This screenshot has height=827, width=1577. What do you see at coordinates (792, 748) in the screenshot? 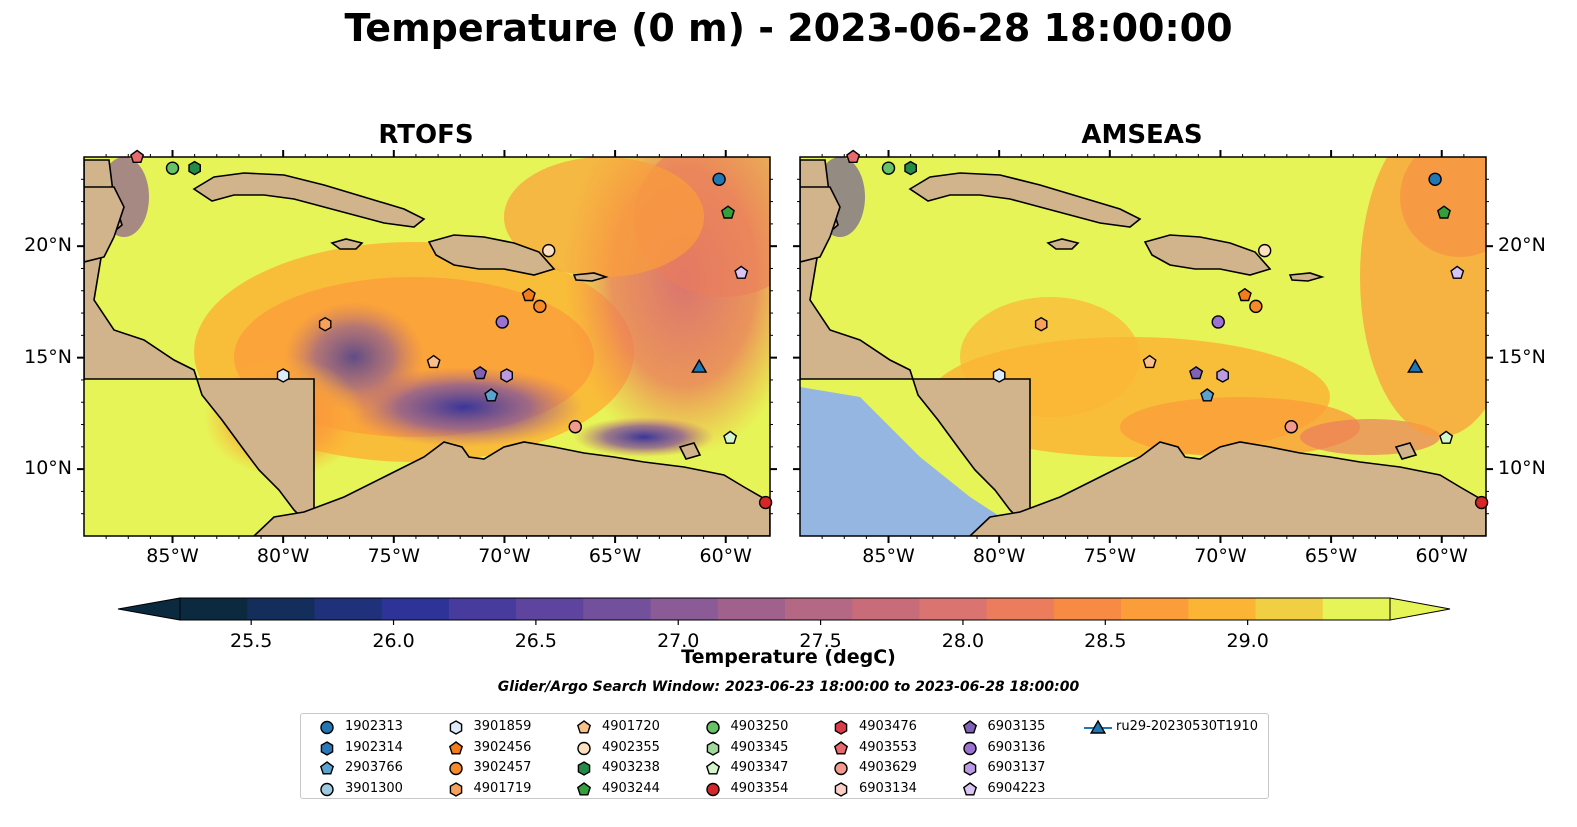
I see `legend-item: 4903345` at bounding box center [792, 748].